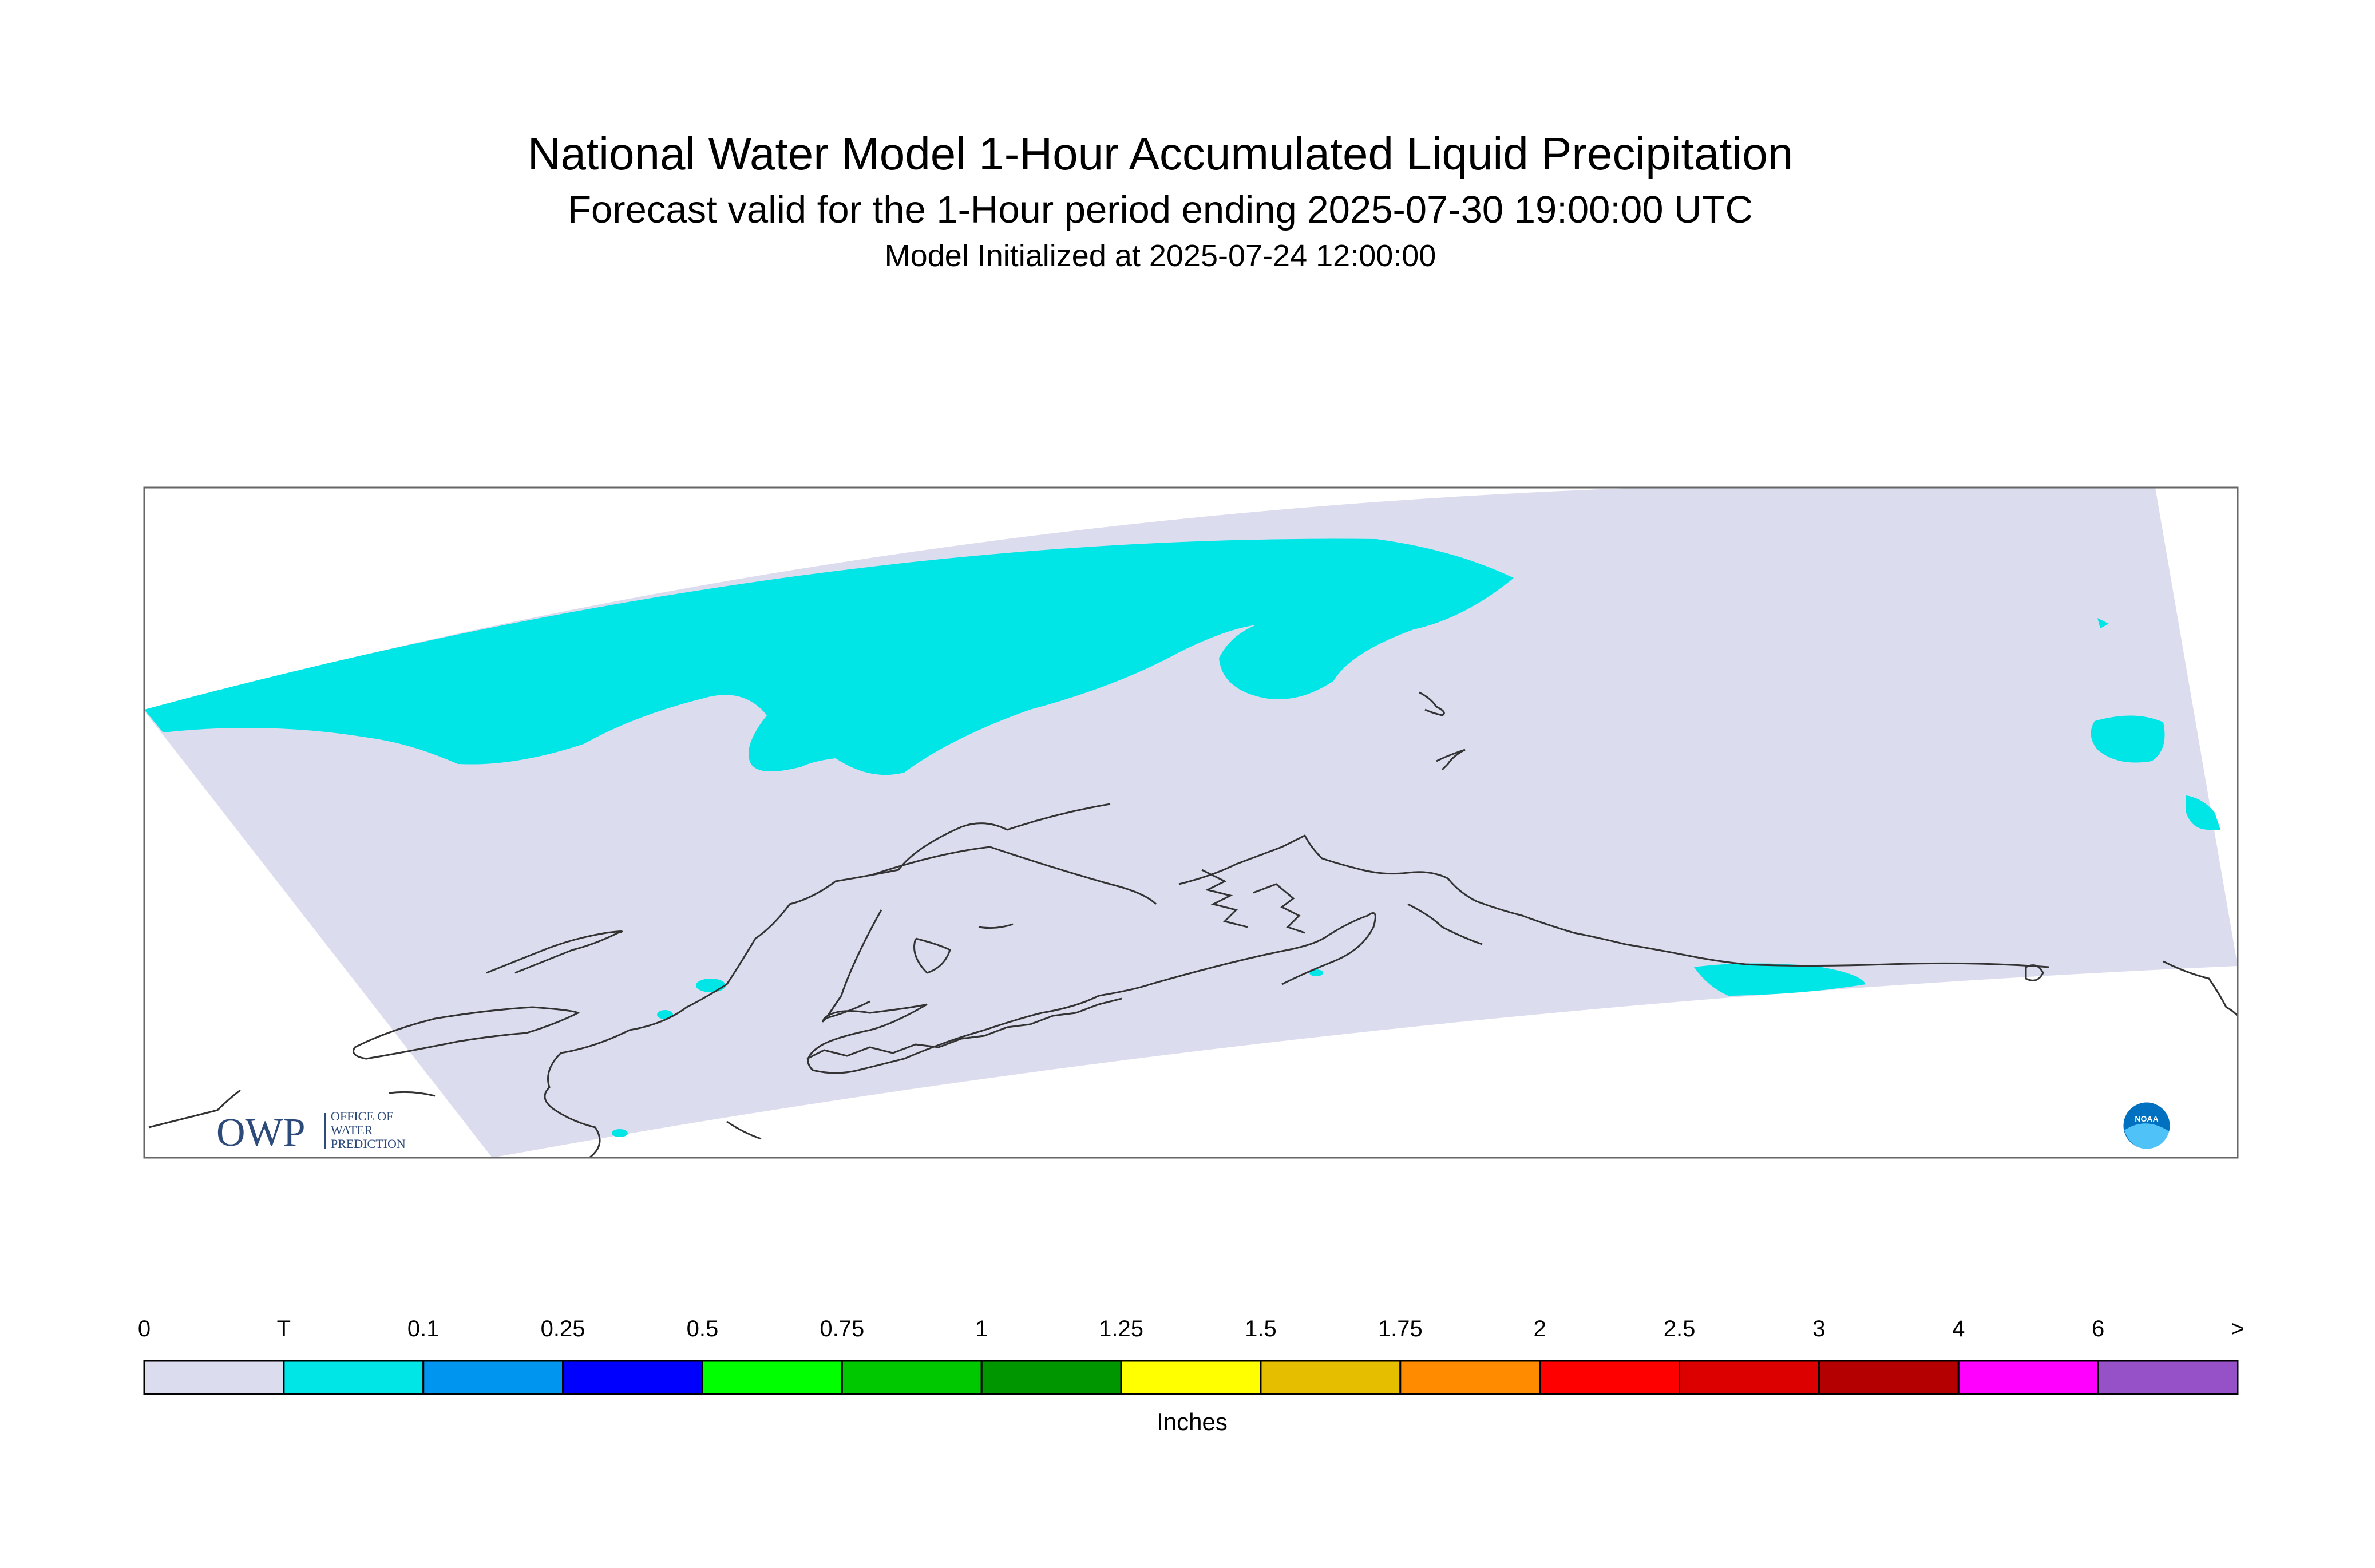 The height and width of the screenshot is (1568, 2375). What do you see at coordinates (1316, 972) in the screenshot?
I see `trace-area-peninsula` at bounding box center [1316, 972].